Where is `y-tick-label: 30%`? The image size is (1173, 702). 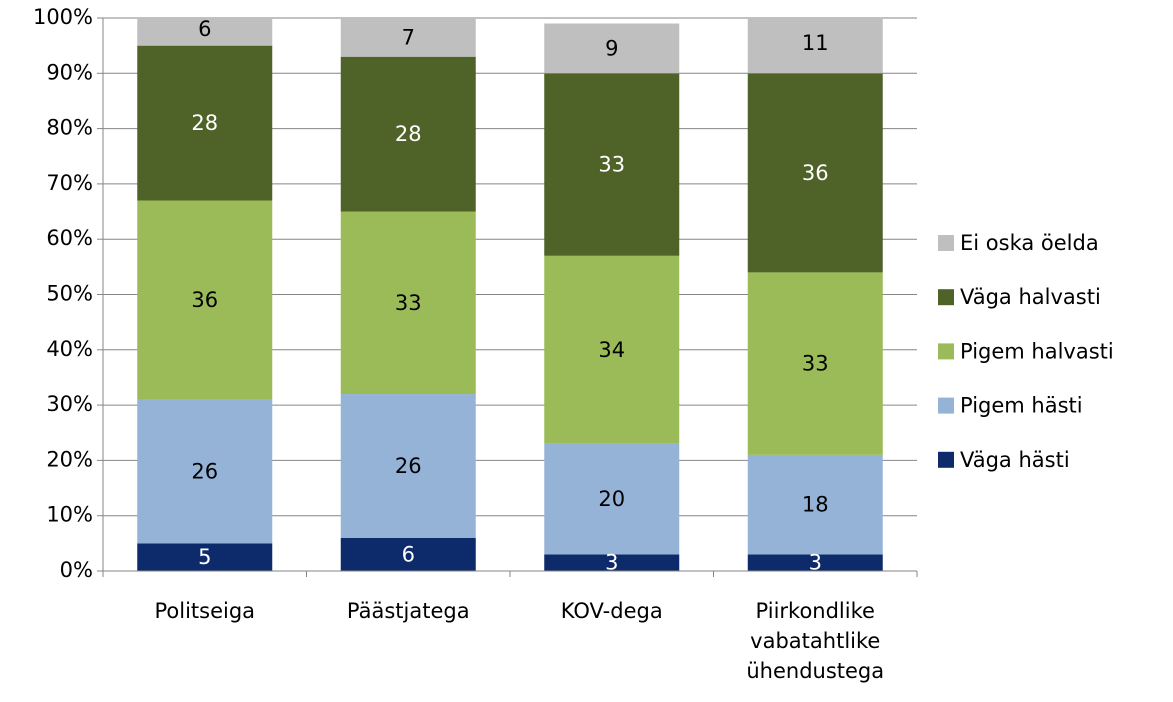
y-tick-label: 30% is located at coordinates (69, 404).